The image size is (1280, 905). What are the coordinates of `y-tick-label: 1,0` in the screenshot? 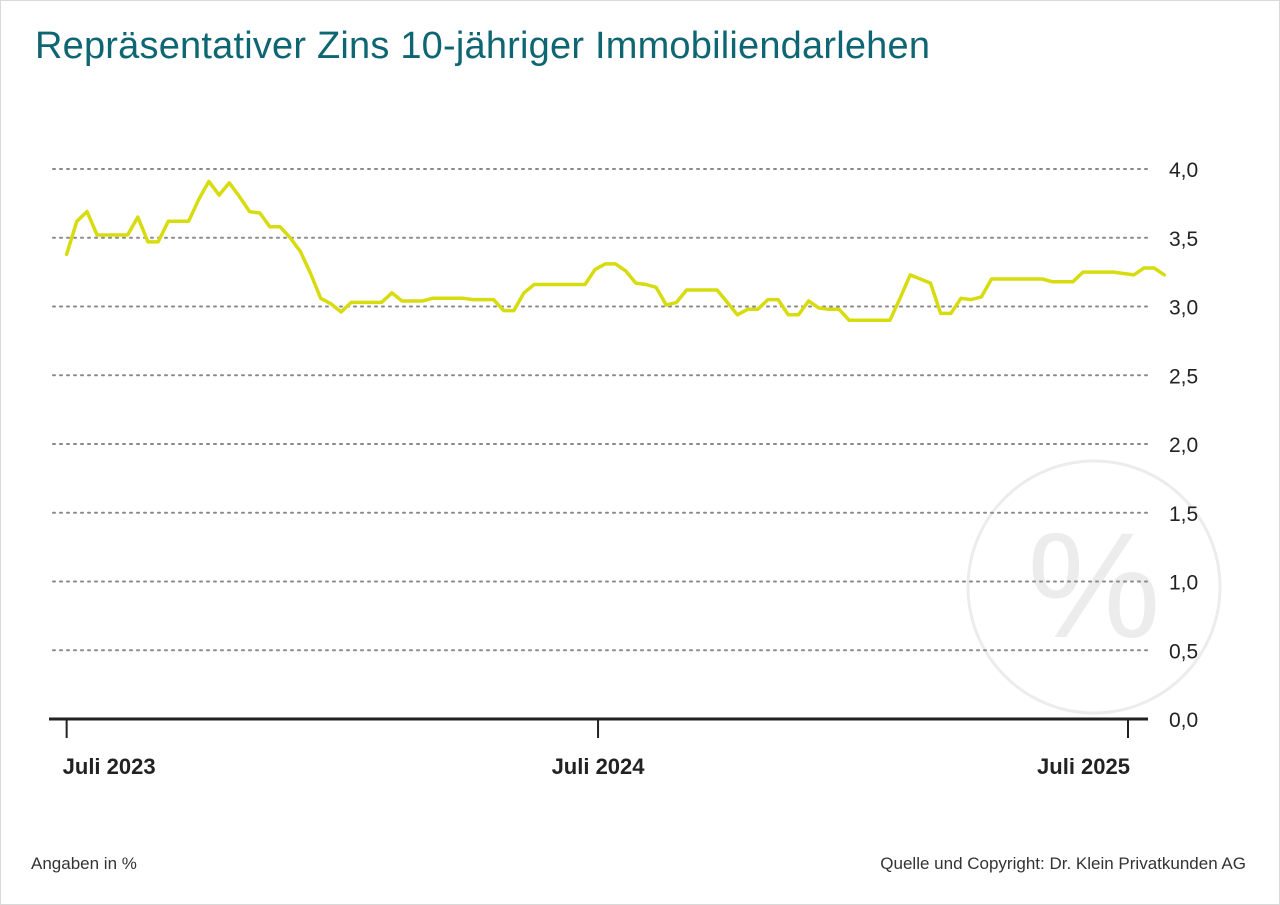 It's located at (1183, 583).